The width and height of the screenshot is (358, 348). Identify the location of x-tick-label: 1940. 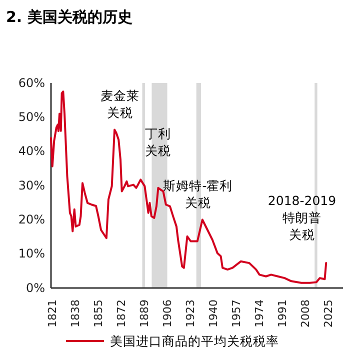
(213, 314).